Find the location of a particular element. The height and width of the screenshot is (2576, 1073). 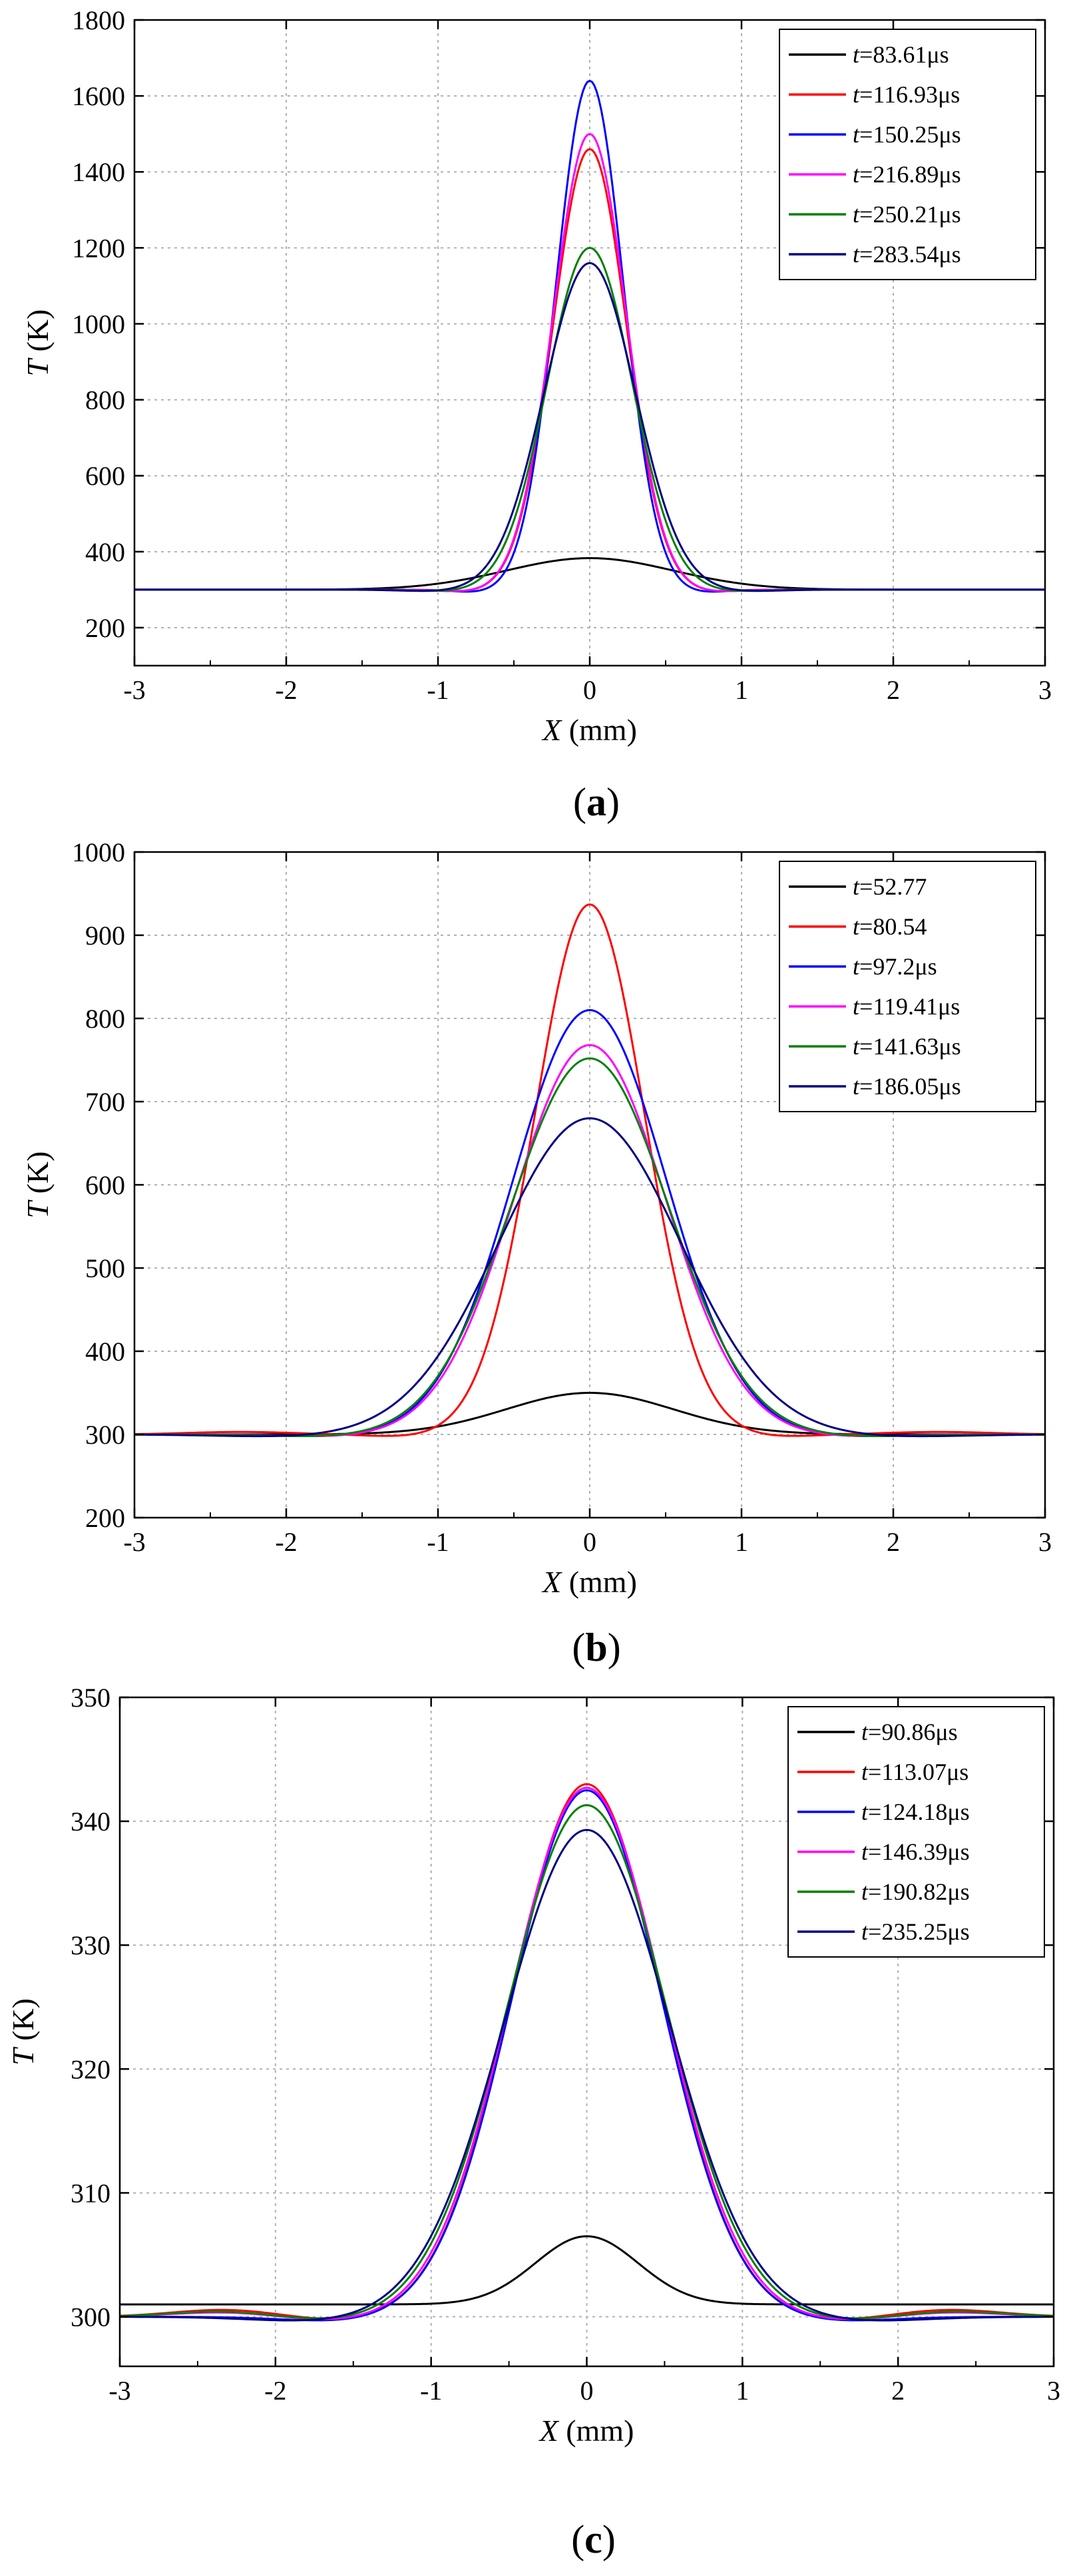

y-tick-label: 350 is located at coordinates (90, 1698).